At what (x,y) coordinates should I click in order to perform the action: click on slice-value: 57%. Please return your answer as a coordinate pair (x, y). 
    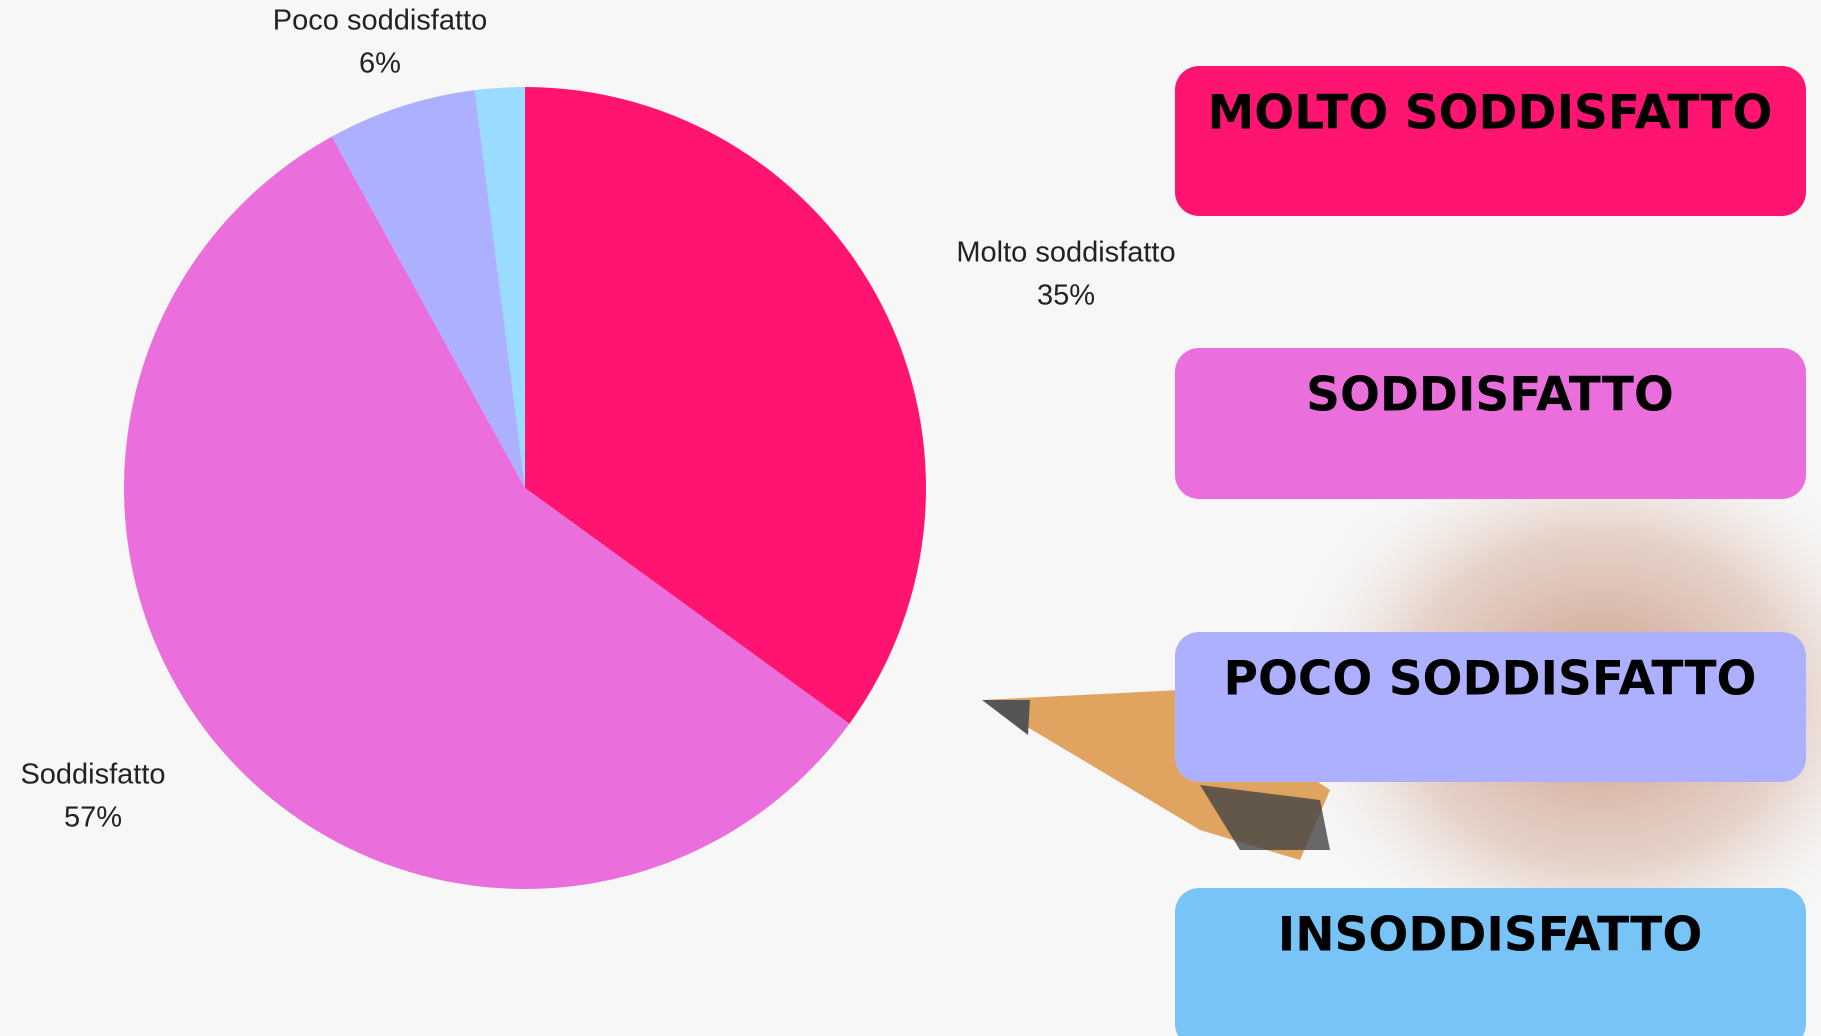
    Looking at the image, I should click on (93, 818).